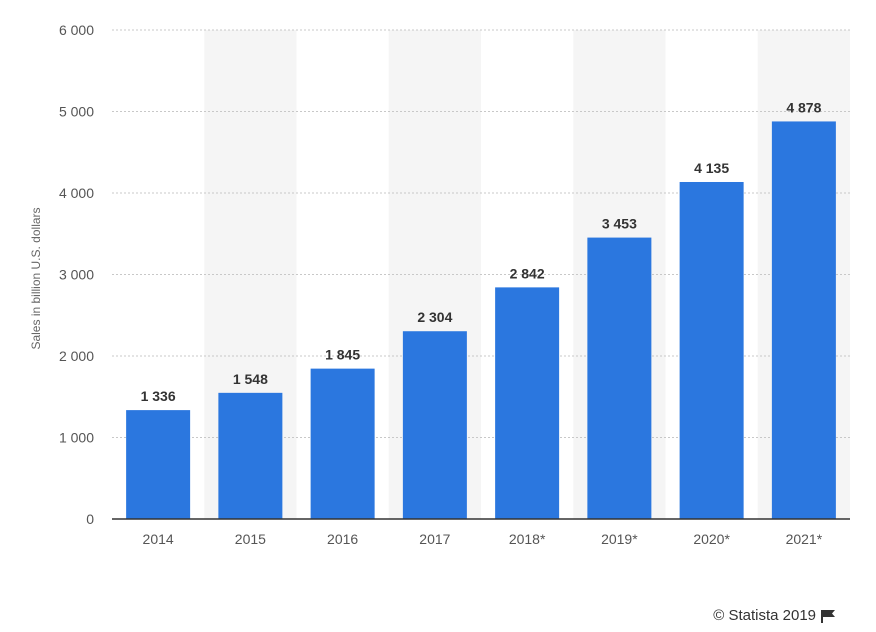 The height and width of the screenshot is (632, 876). I want to click on x-tick-label: 2018*, so click(527, 539).